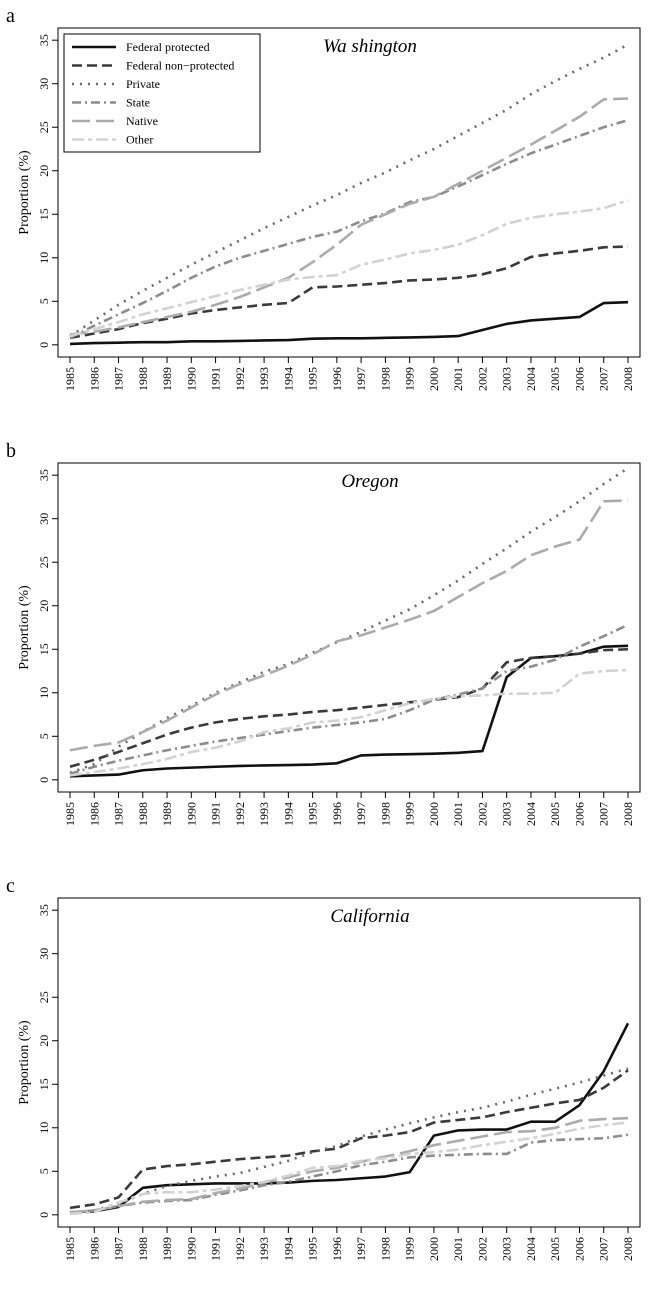 Image resolution: width=658 pixels, height=1305 pixels. What do you see at coordinates (10, 16) in the screenshot?
I see `panel-label: a` at bounding box center [10, 16].